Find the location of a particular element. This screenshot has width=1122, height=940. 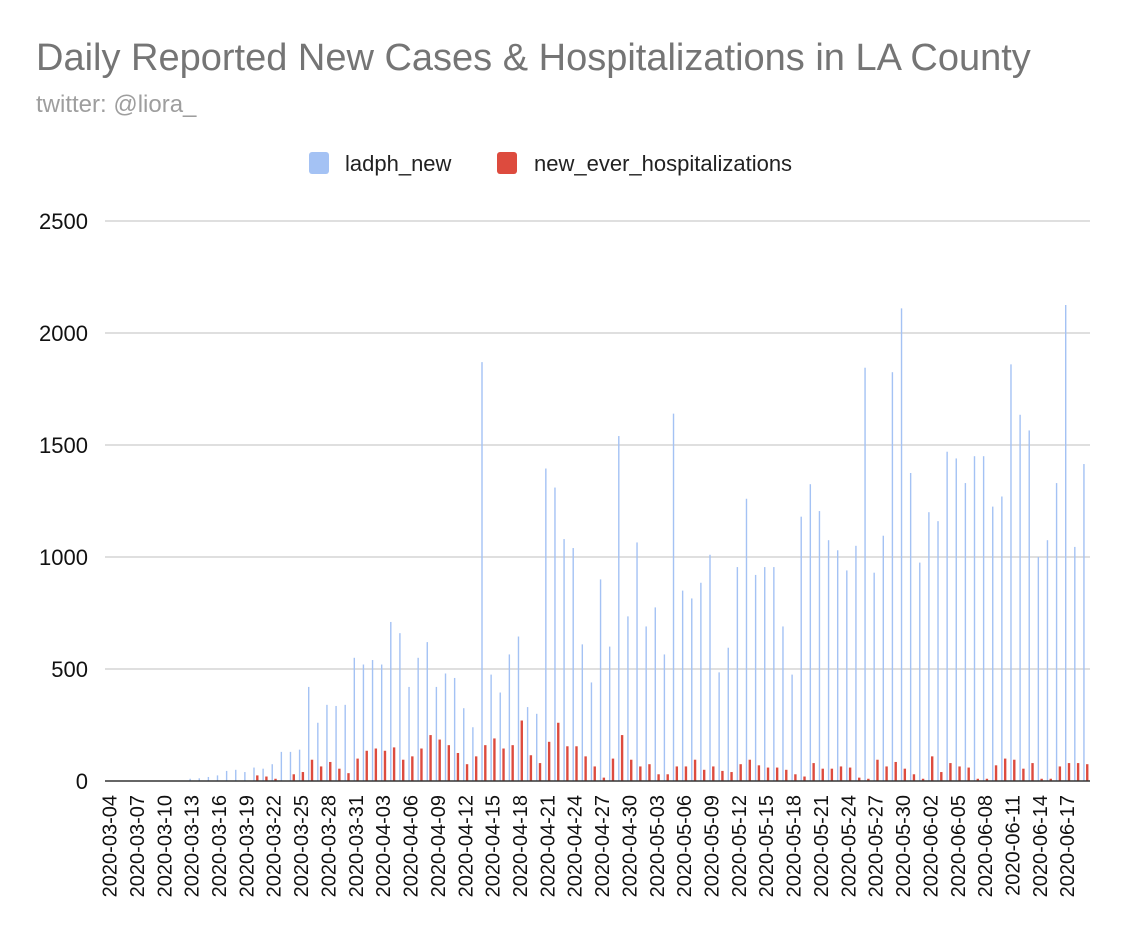

legend-swatch-new-ever-hospitalizations is located at coordinates (507, 163).